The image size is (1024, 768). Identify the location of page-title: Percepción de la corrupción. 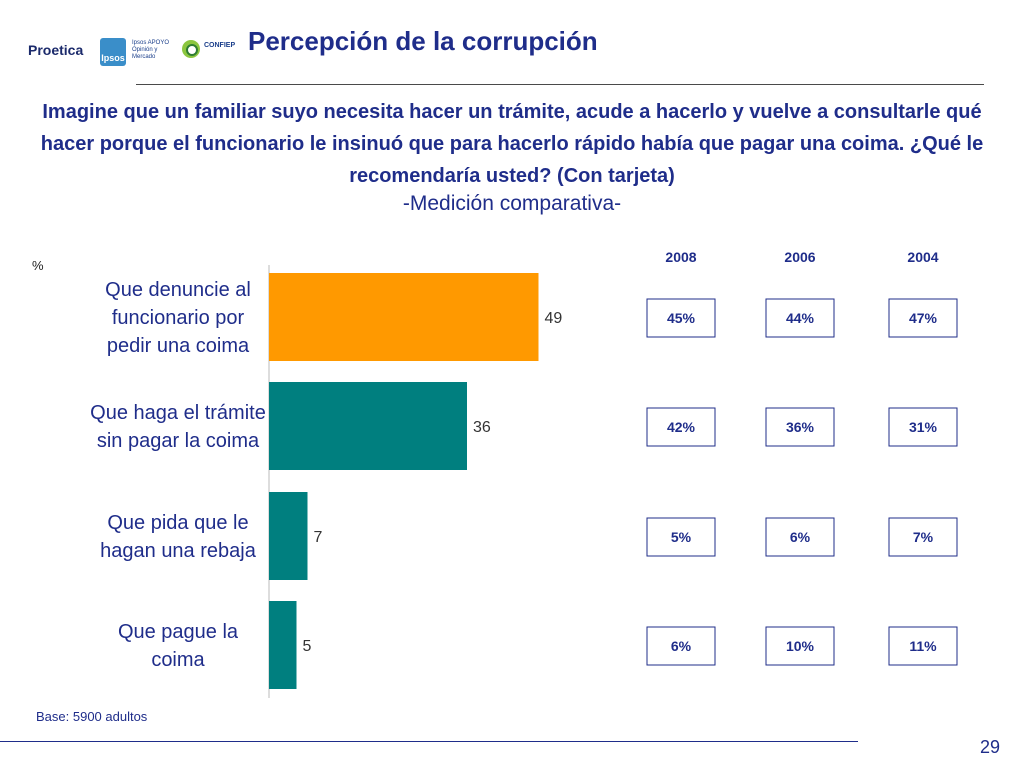
(423, 41).